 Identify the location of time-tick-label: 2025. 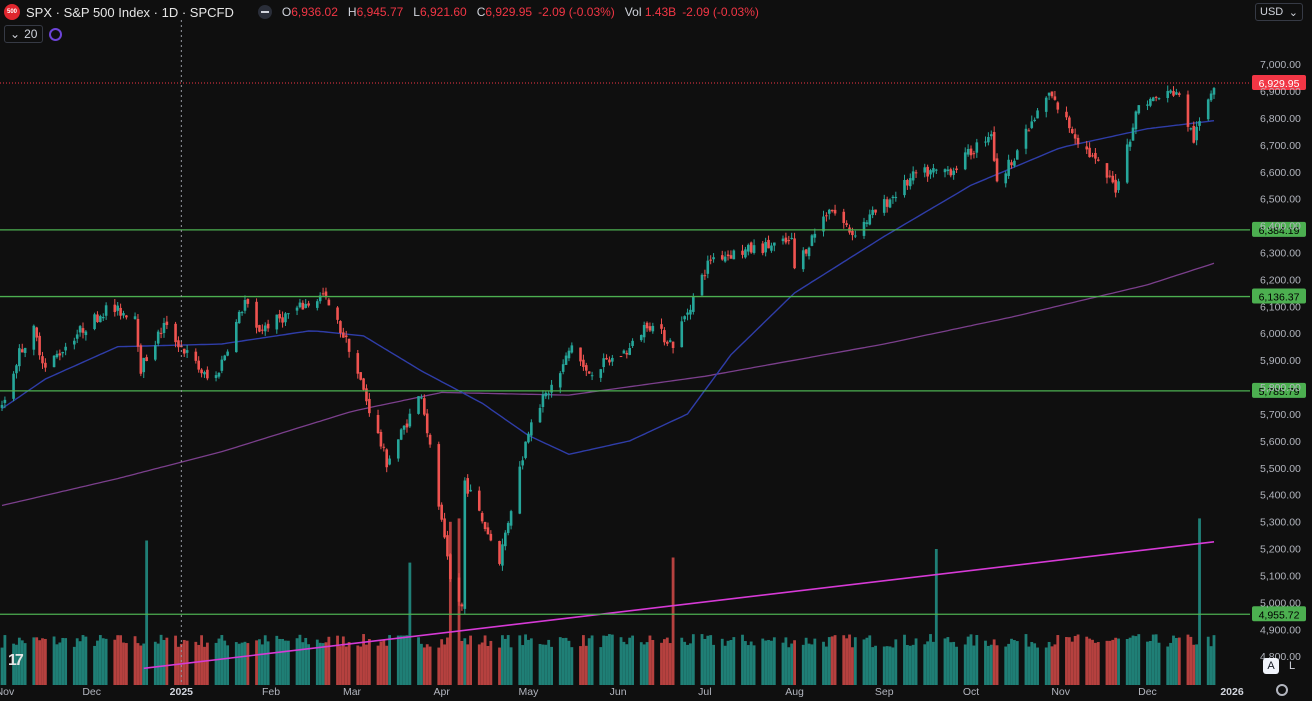
(182, 692).